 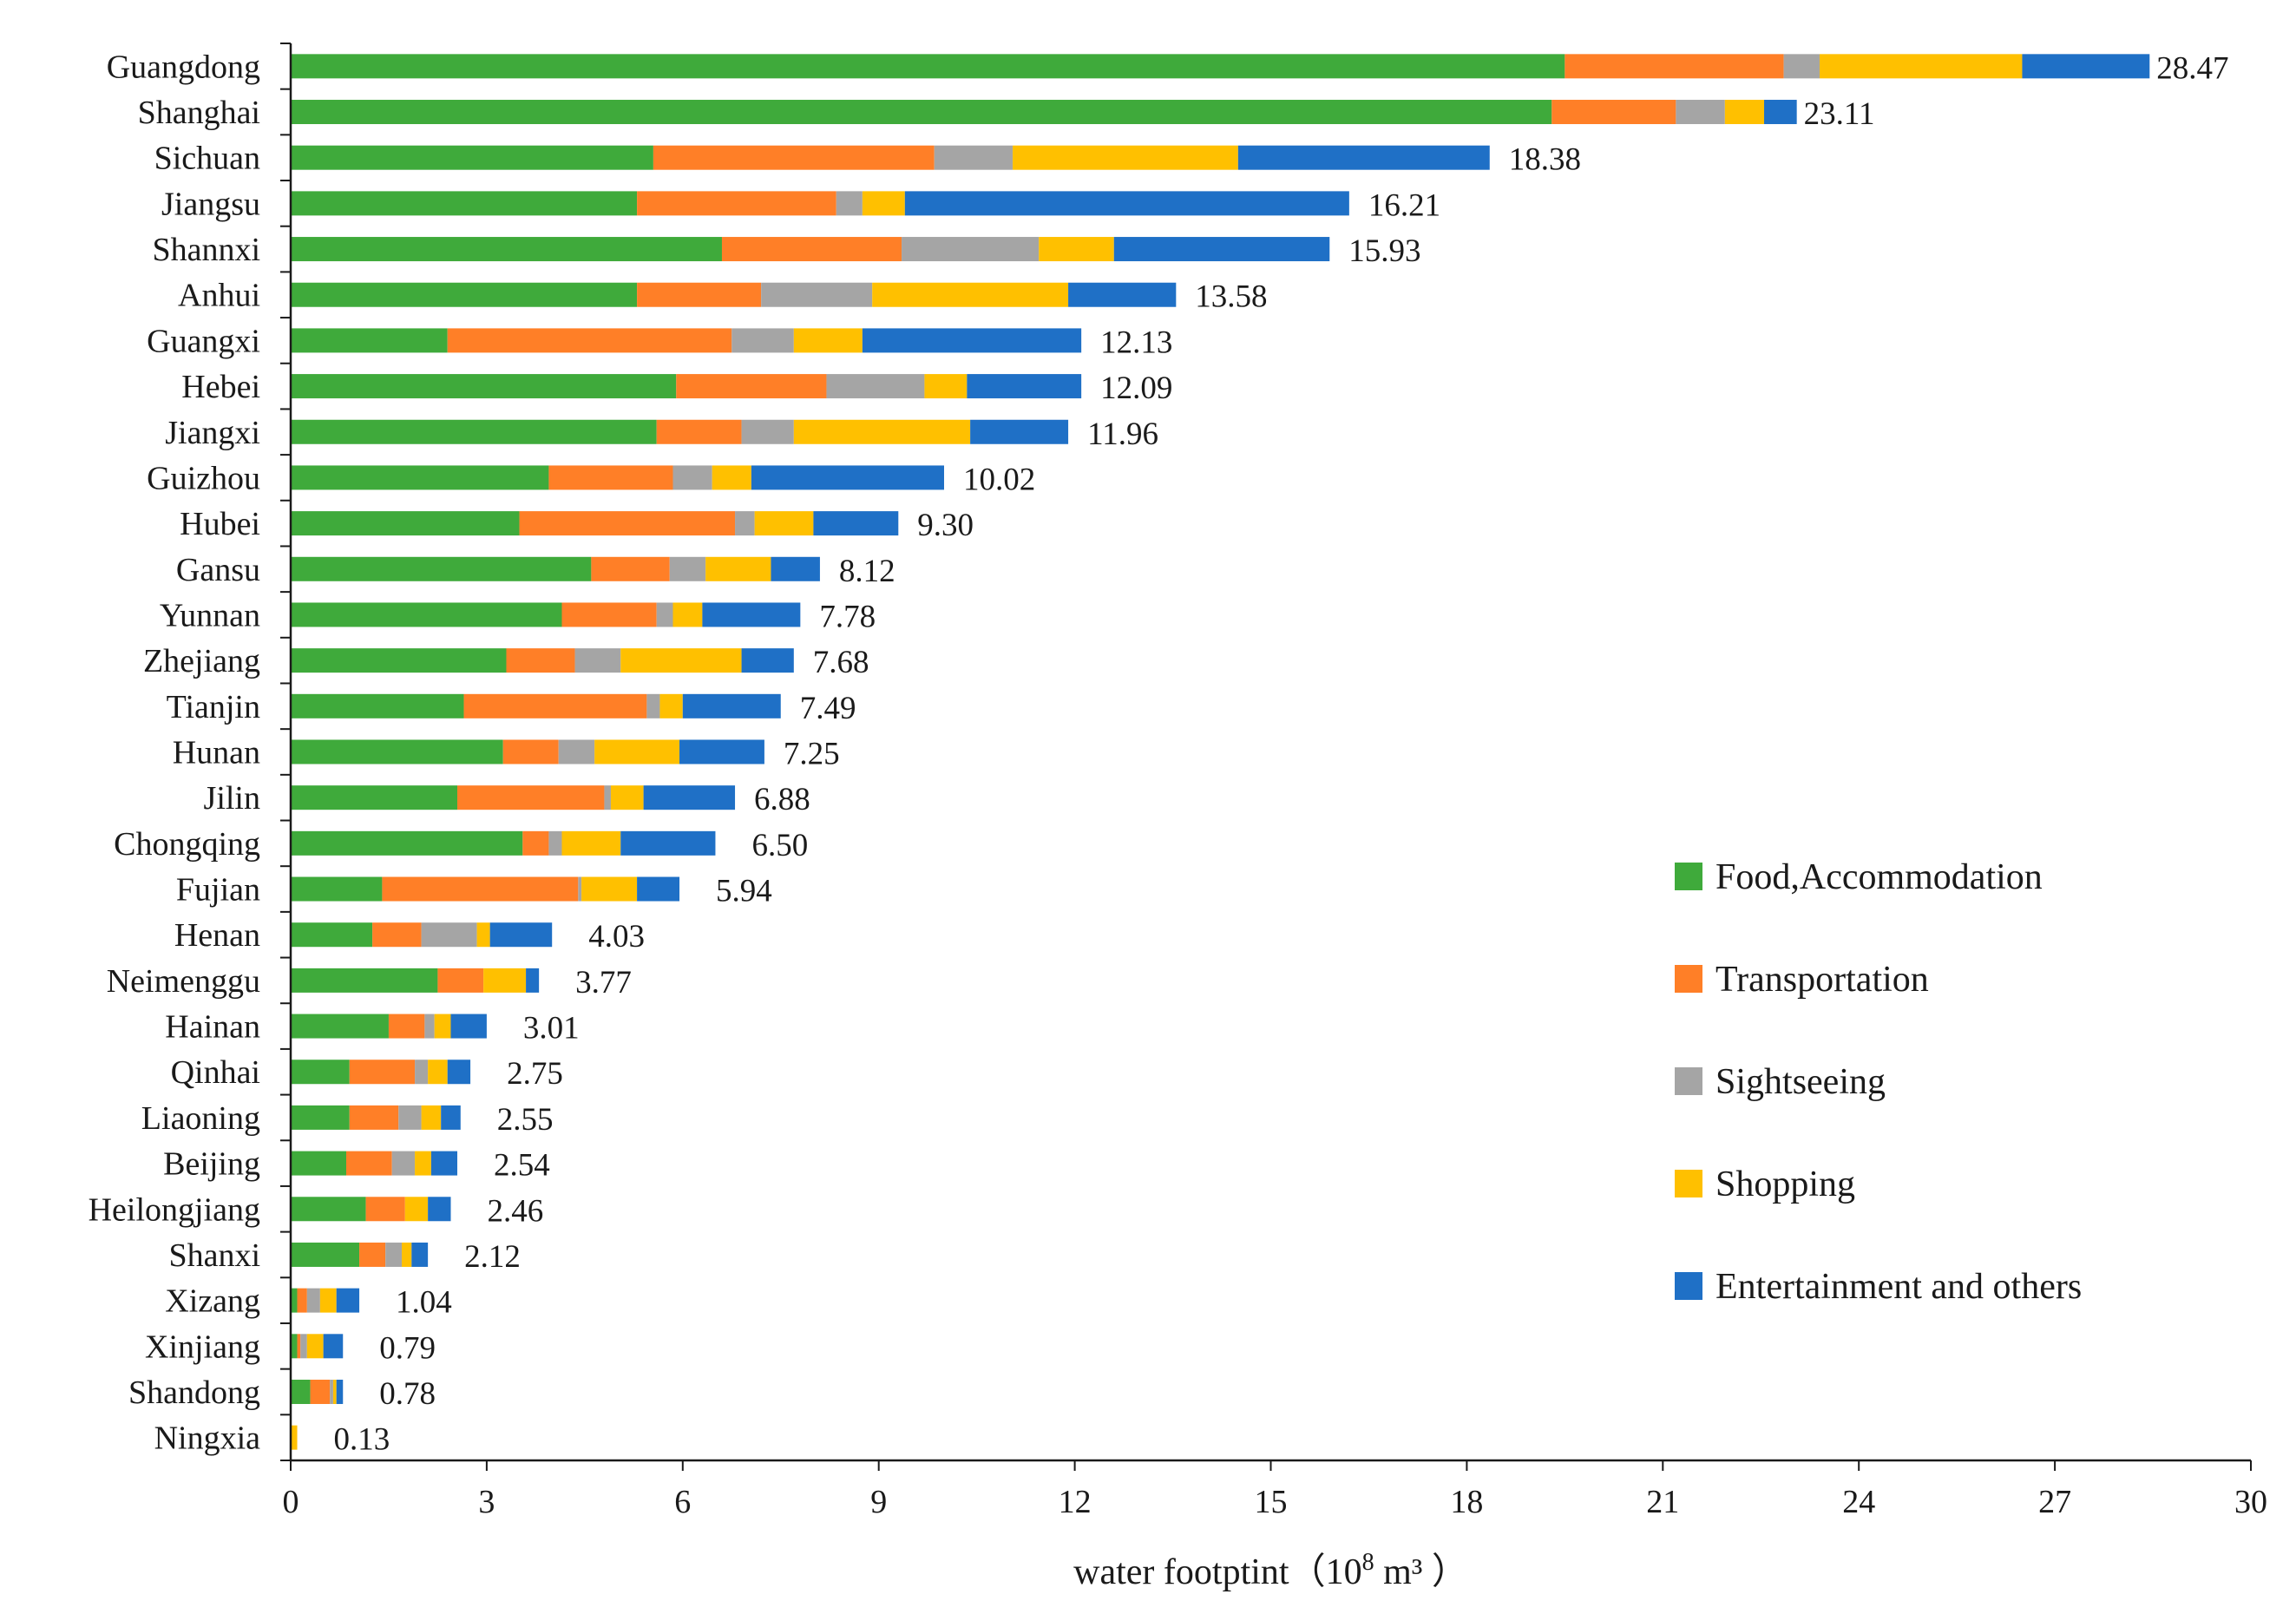 I want to click on x-axis-title-exponent: 8, so click(x=1368, y=1562).